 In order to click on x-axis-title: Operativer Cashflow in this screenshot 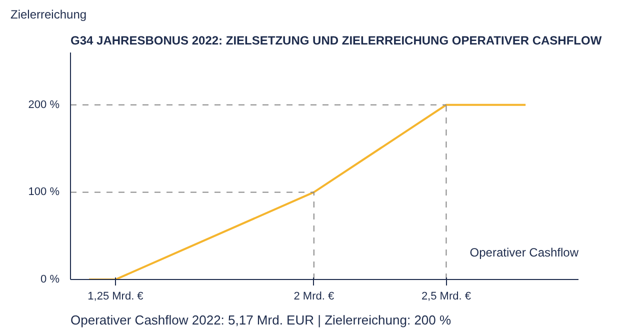, I will do `click(524, 253)`.